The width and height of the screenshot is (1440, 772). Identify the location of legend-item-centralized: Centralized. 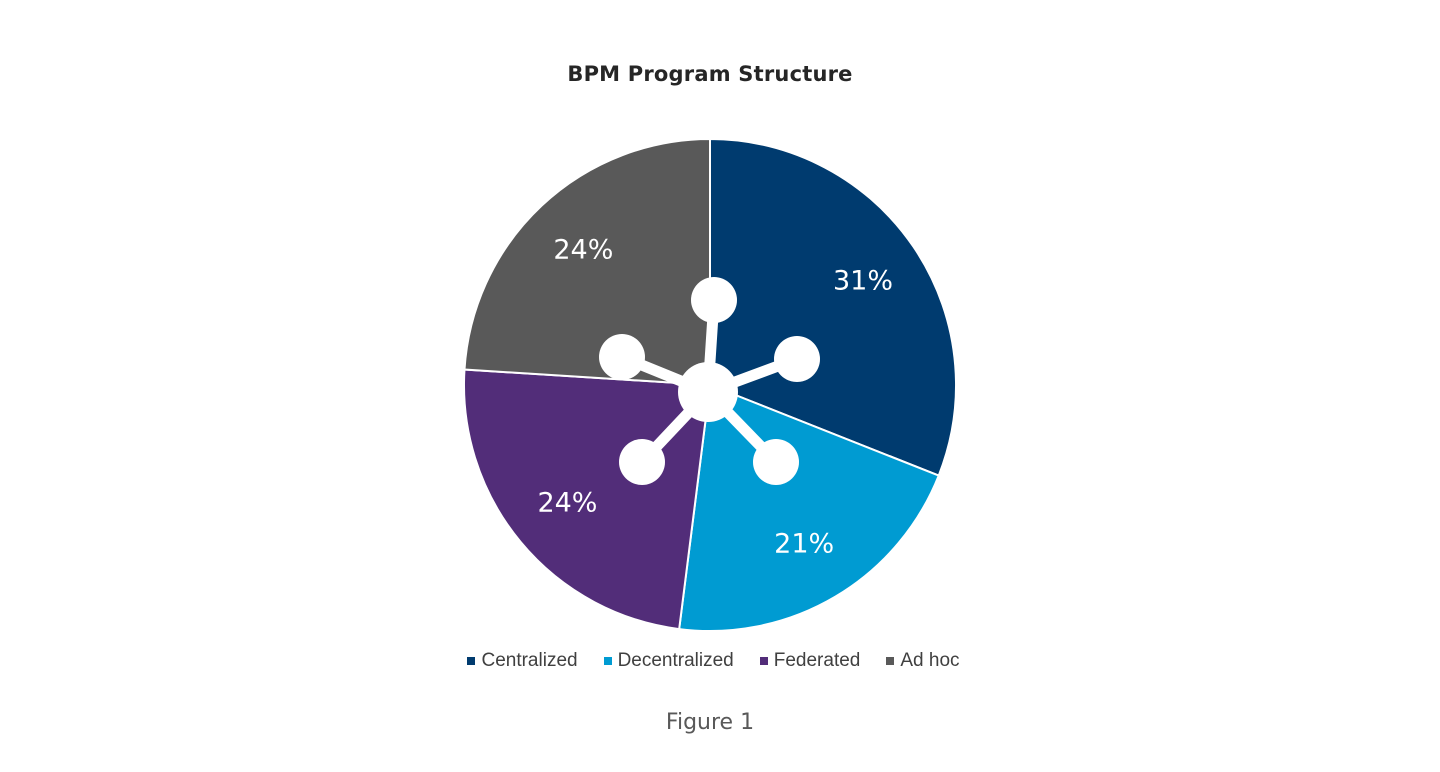
(522, 661).